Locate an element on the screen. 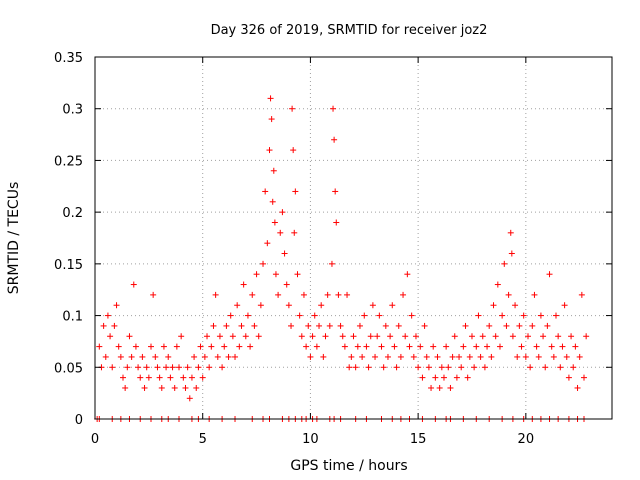  y-tick-label: 0.3 is located at coordinates (72, 110).